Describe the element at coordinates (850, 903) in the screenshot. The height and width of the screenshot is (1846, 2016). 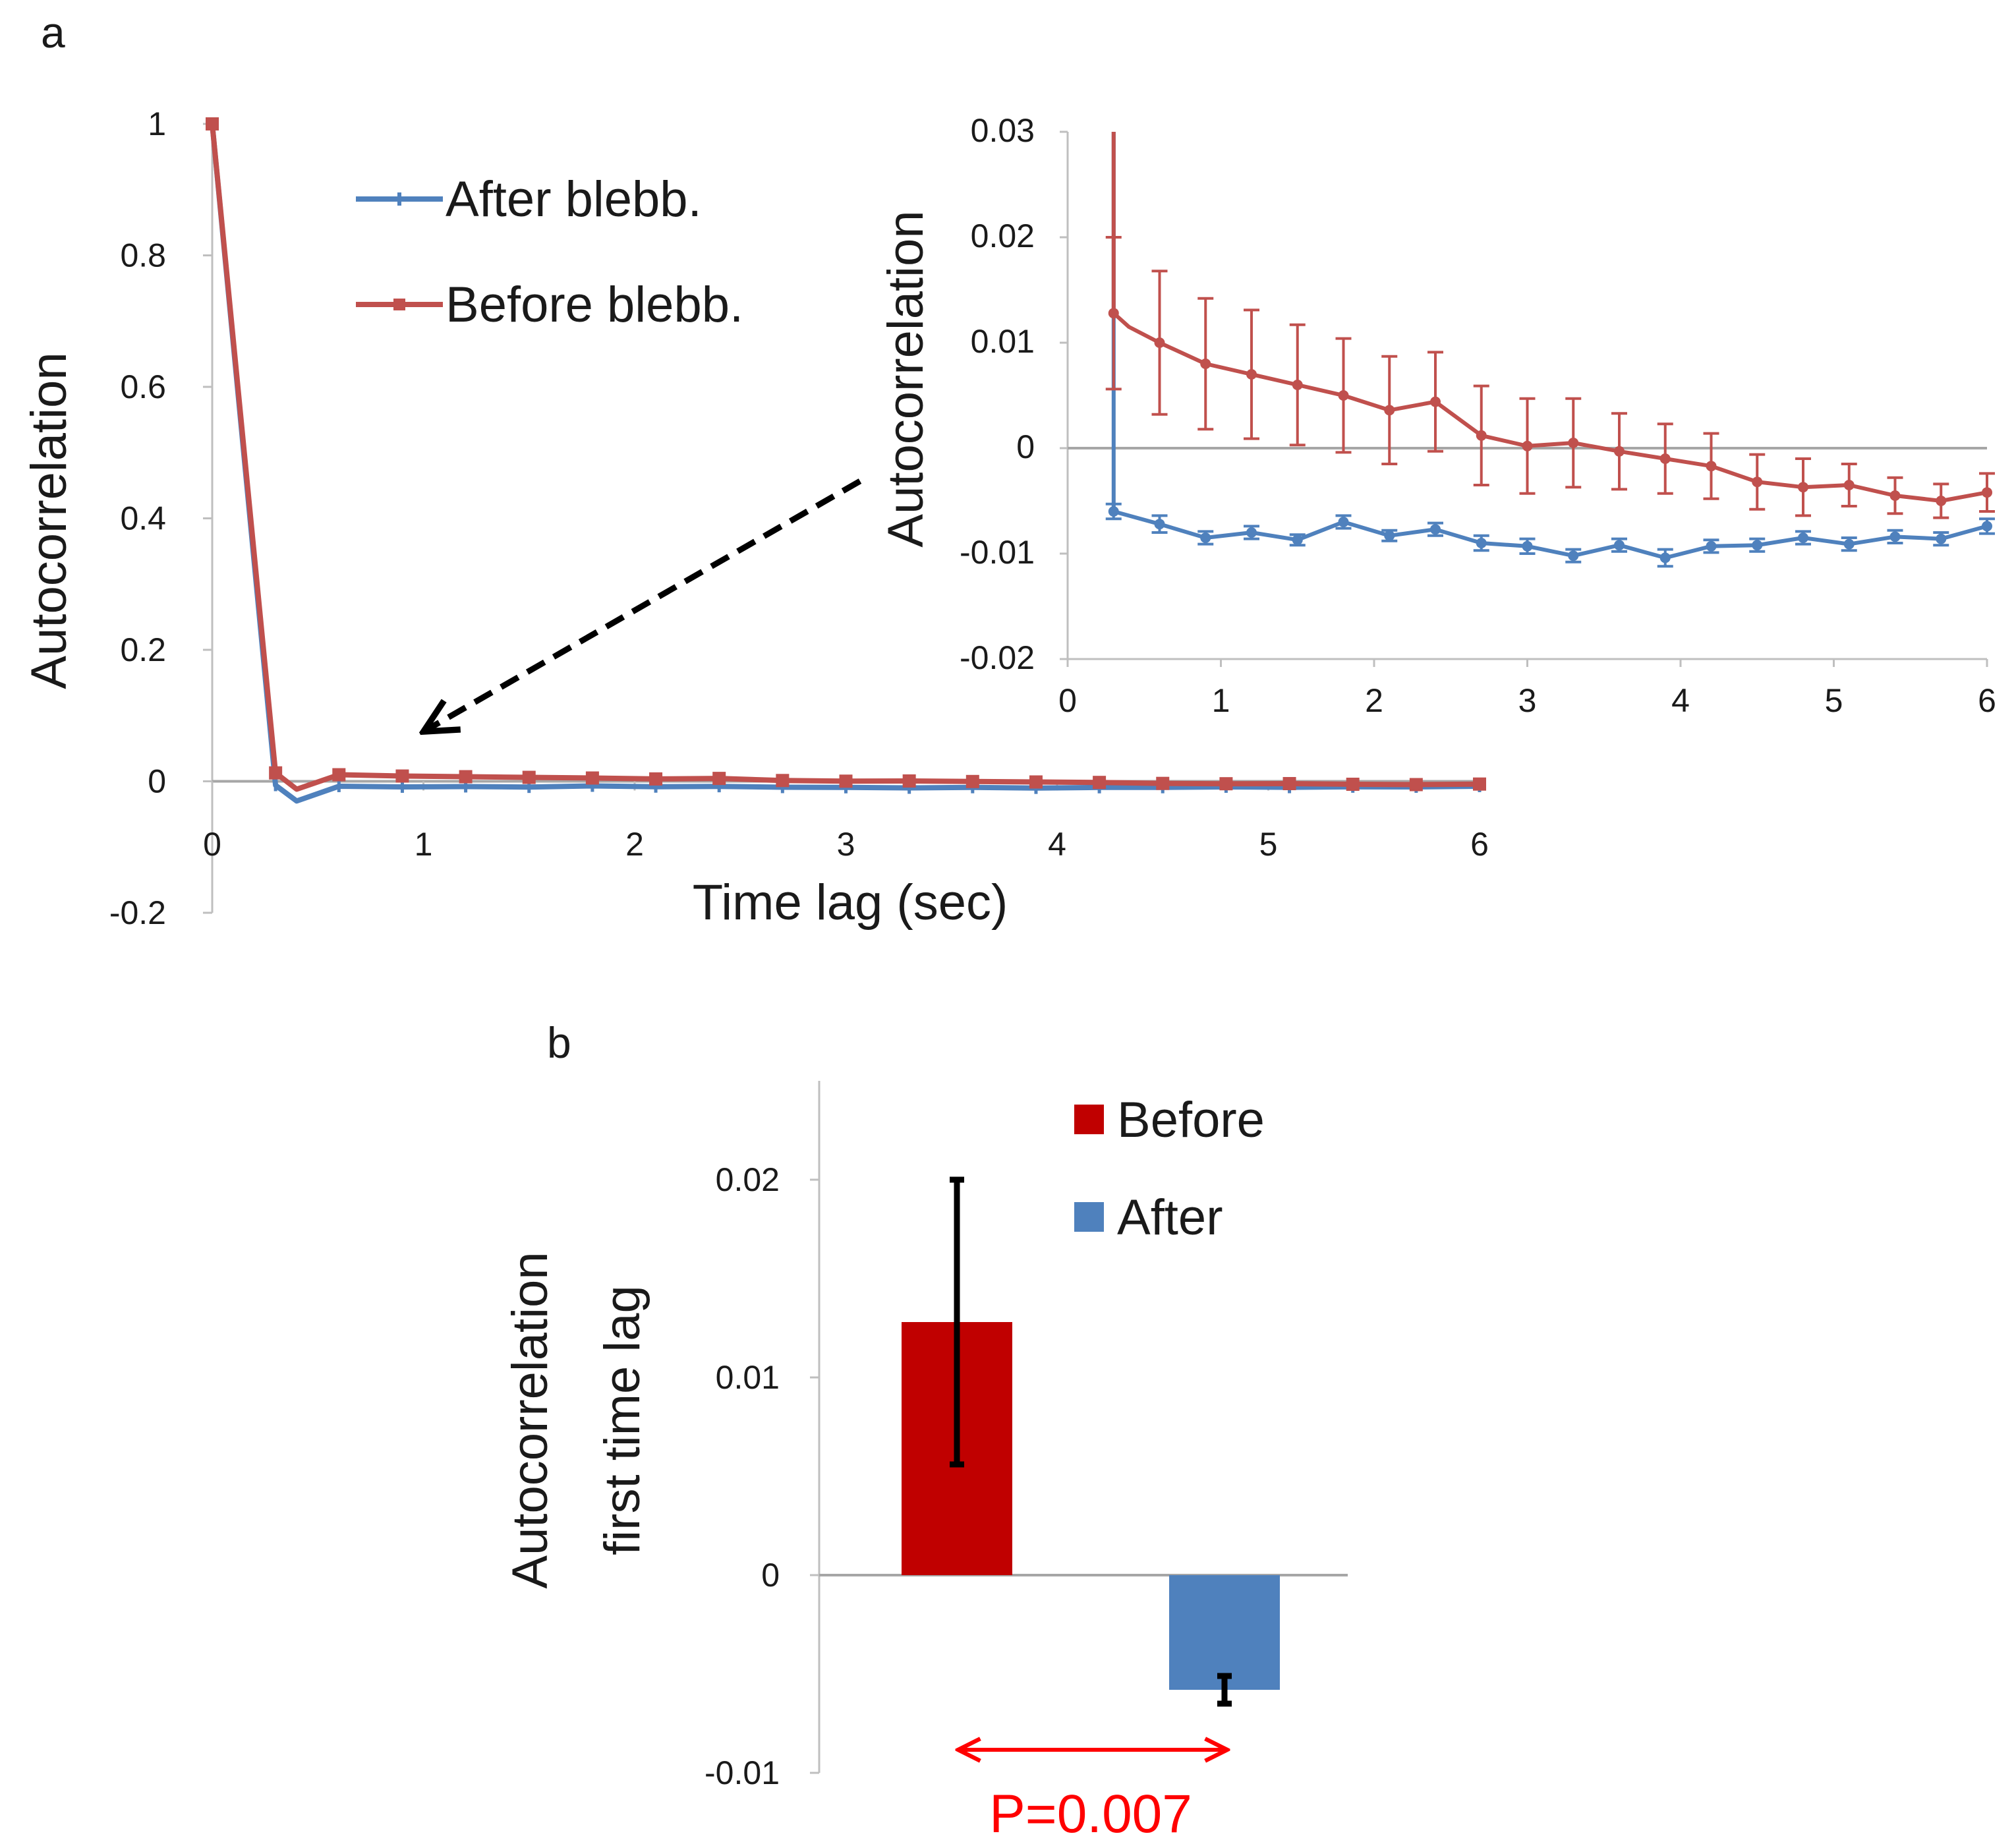
I see `main-x-axis-label: Time lag (sec)` at that location.